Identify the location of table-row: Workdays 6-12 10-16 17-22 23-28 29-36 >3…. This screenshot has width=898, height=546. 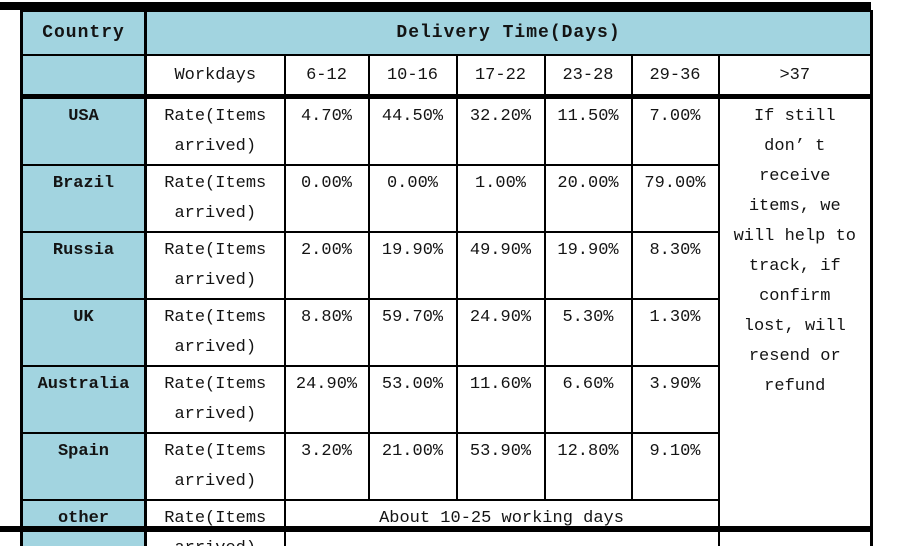
(446, 76).